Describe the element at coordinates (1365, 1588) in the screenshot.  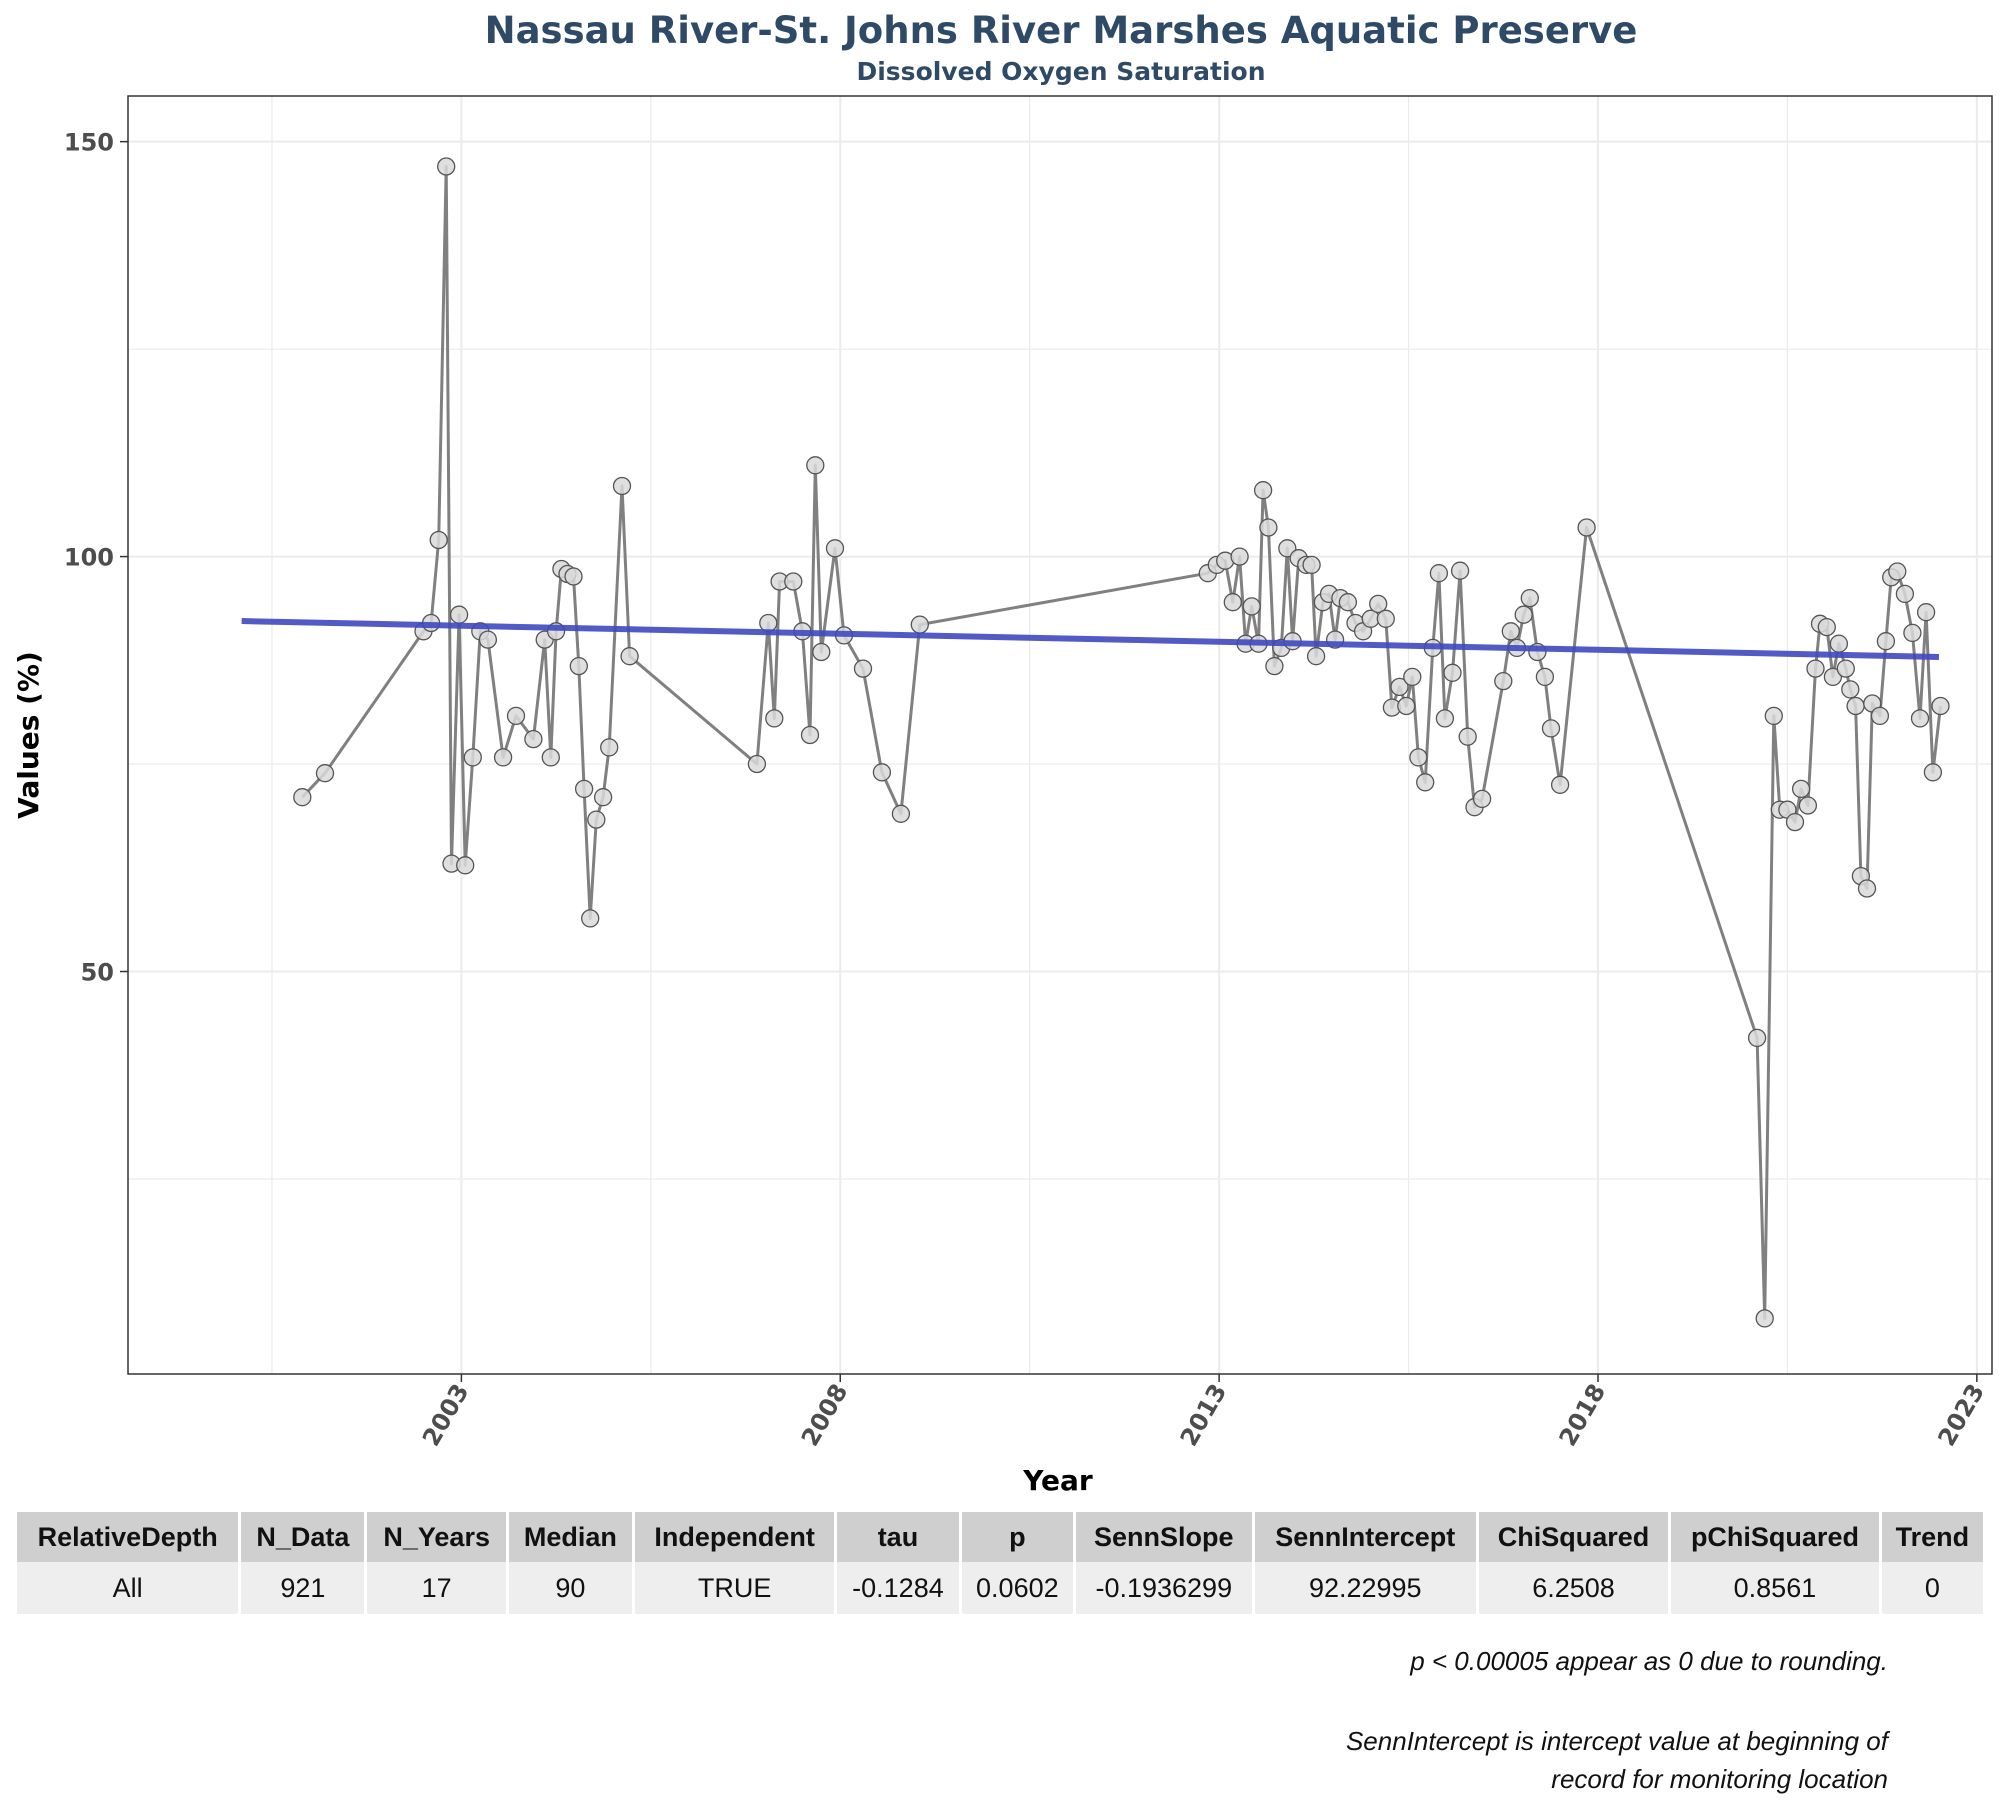
I see `table-cell: 92.22995` at that location.